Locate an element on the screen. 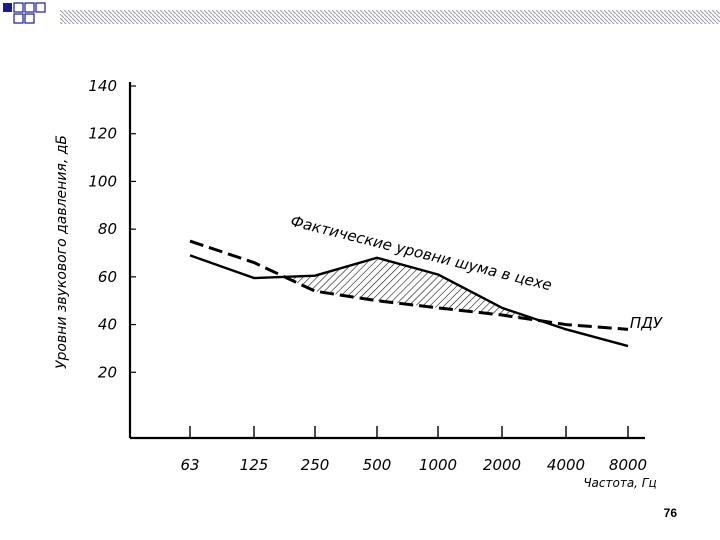  x-tick-label: 2000 is located at coordinates (502, 465).